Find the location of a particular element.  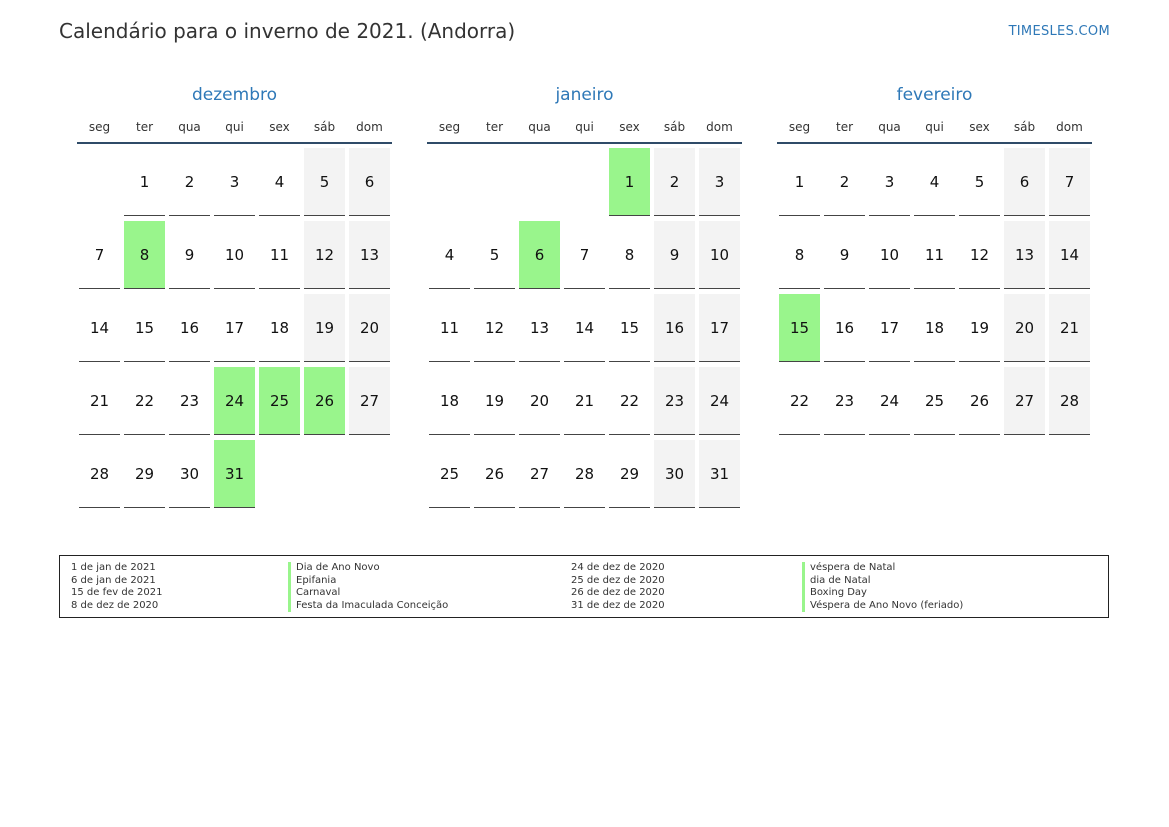

day-cell: 22 is located at coordinates (144, 401).